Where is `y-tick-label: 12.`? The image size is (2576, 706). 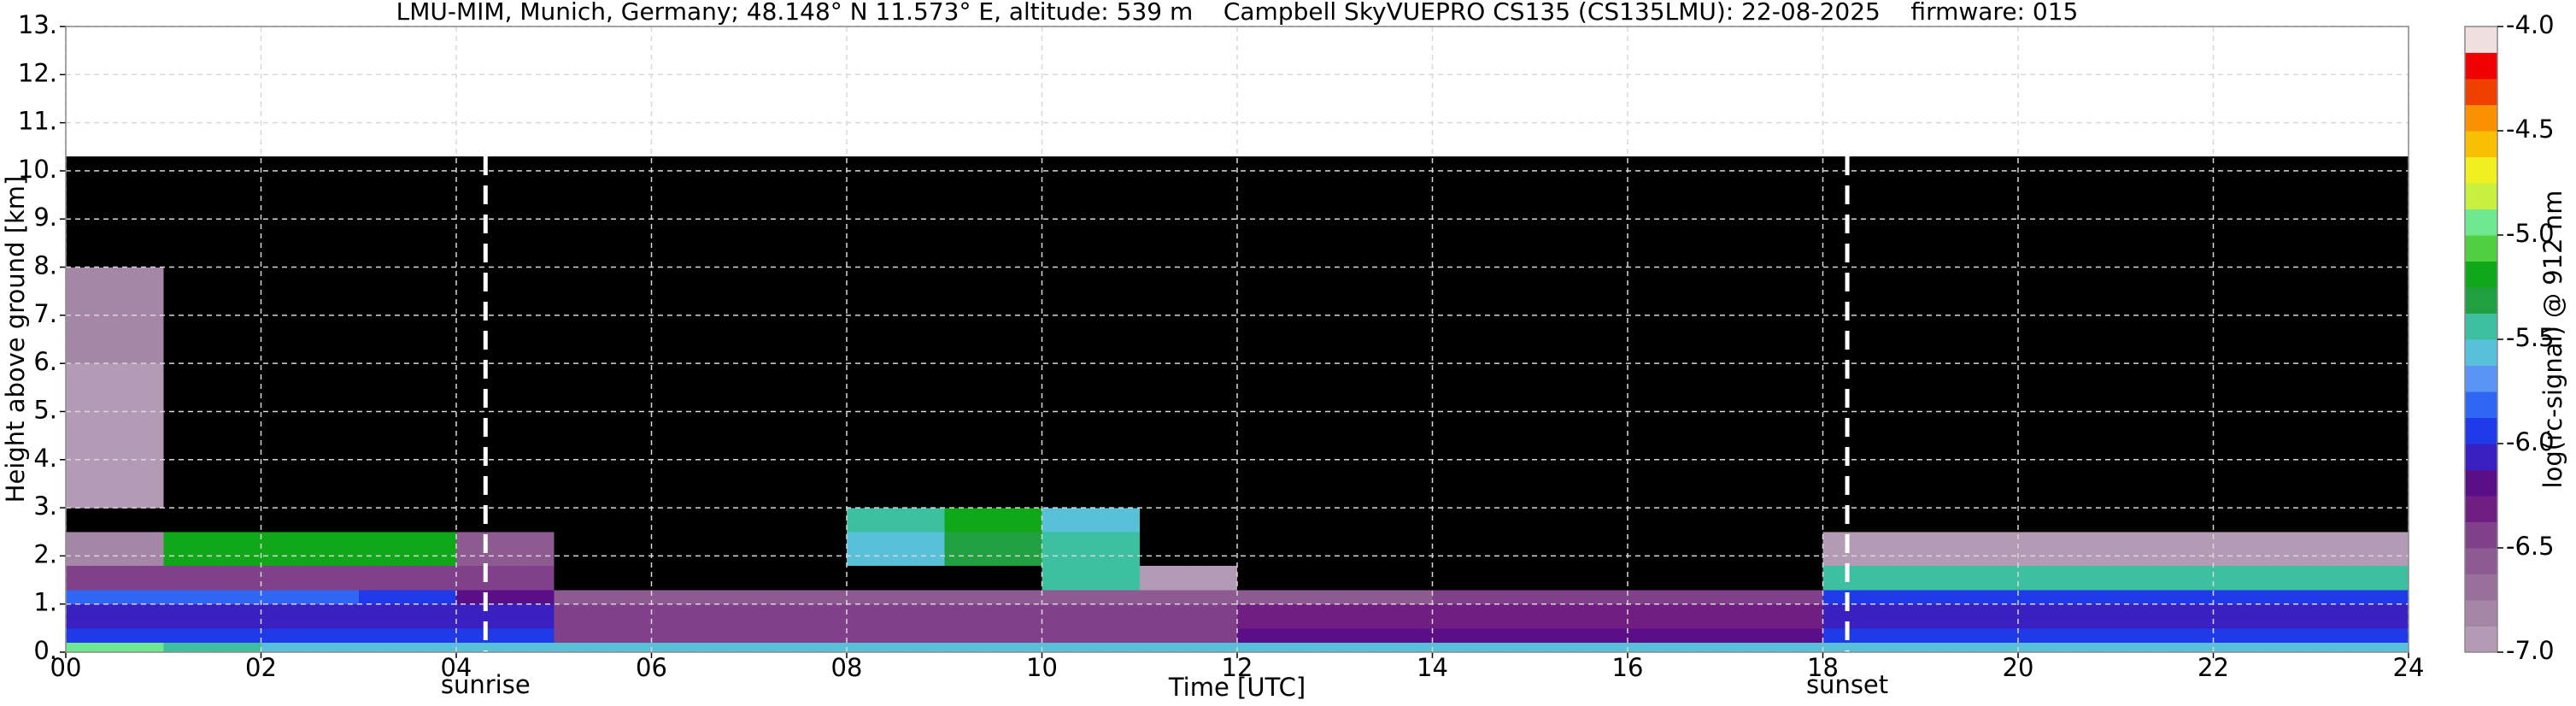 y-tick-label: 12. is located at coordinates (37, 72).